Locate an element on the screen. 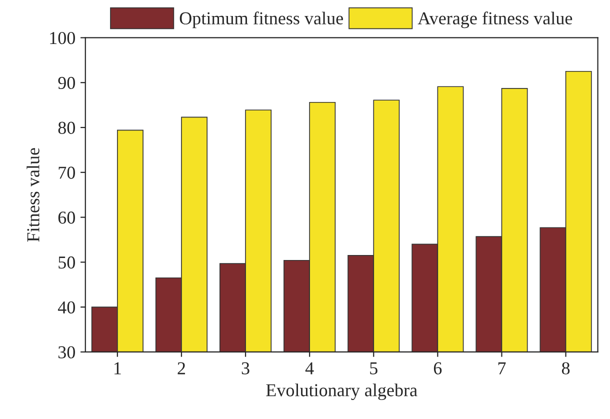  x-tick-label: 1 is located at coordinates (117, 368).